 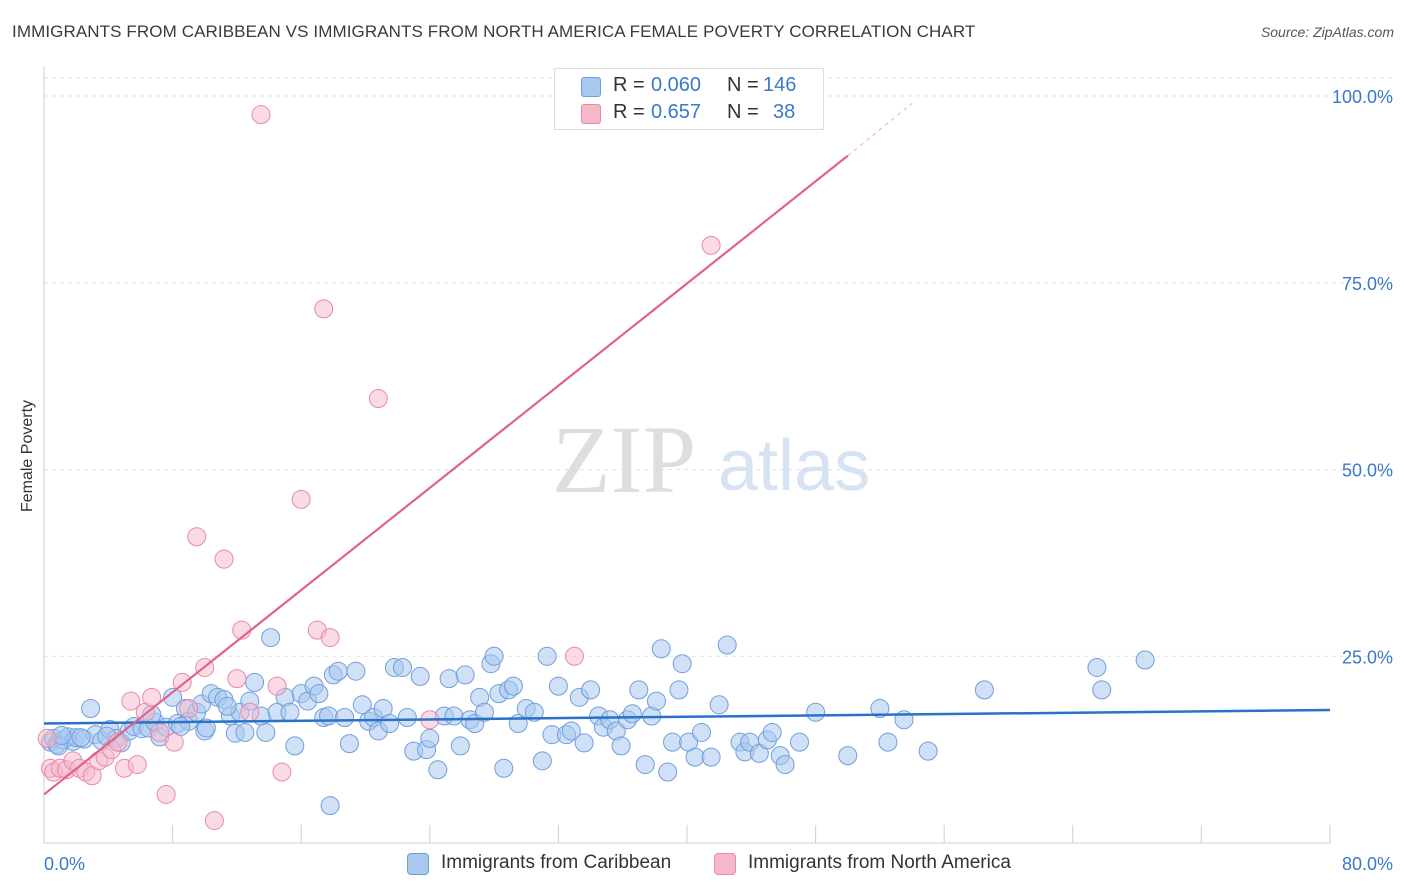 I want to click on legend-row-north-america: R = 0.657 N = 38, so click(x=689, y=114).